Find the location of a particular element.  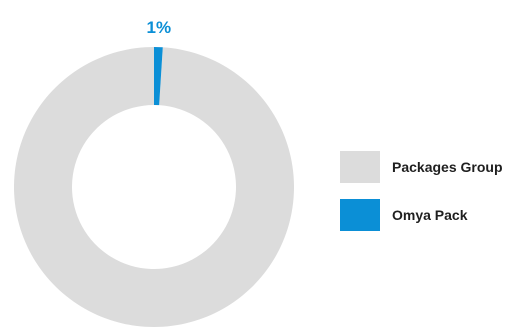

legend-label-packages-group: Packages Group is located at coordinates (447, 167).